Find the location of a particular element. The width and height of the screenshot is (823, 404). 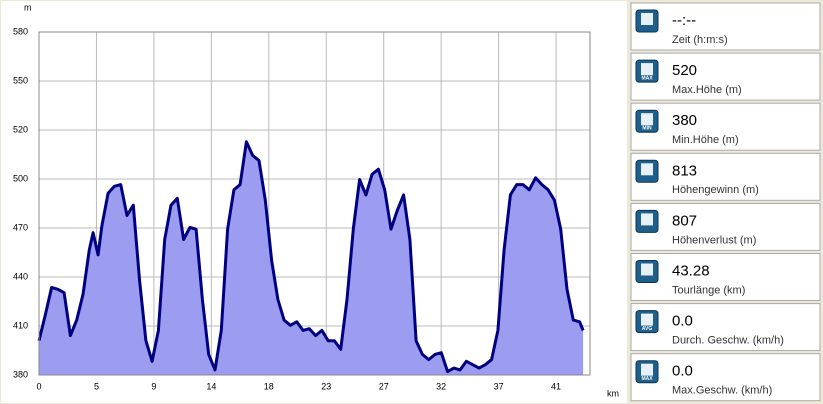

y-tick-label: 410 is located at coordinates (20, 325).